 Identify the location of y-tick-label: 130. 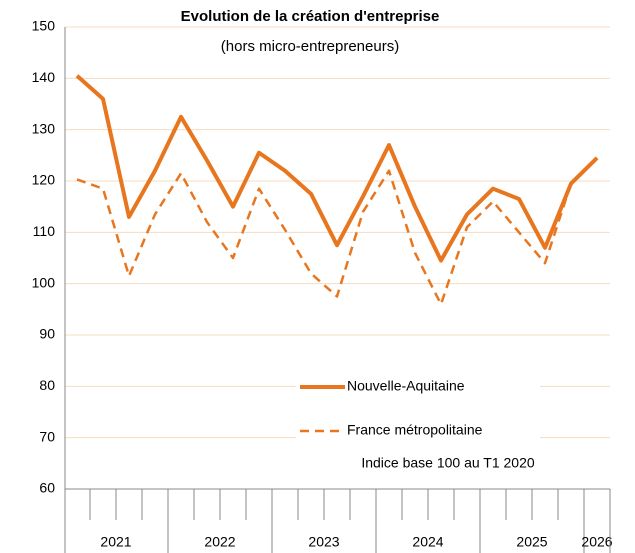
(44, 128).